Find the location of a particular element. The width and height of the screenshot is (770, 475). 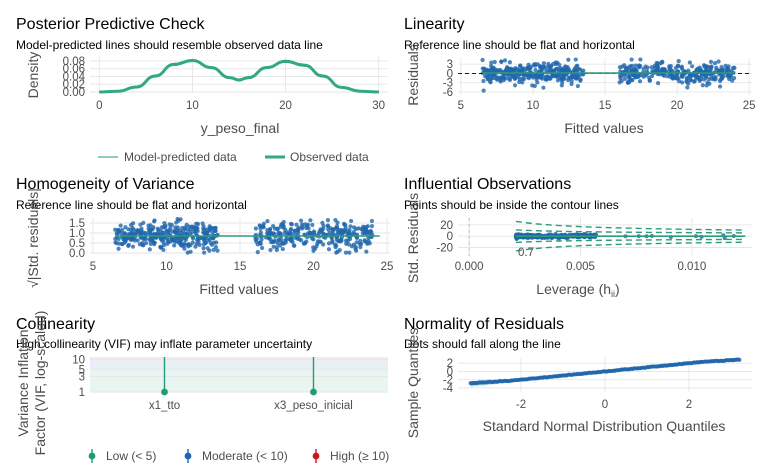

ppc-x-tick-1: 10 is located at coordinates (192, 106).